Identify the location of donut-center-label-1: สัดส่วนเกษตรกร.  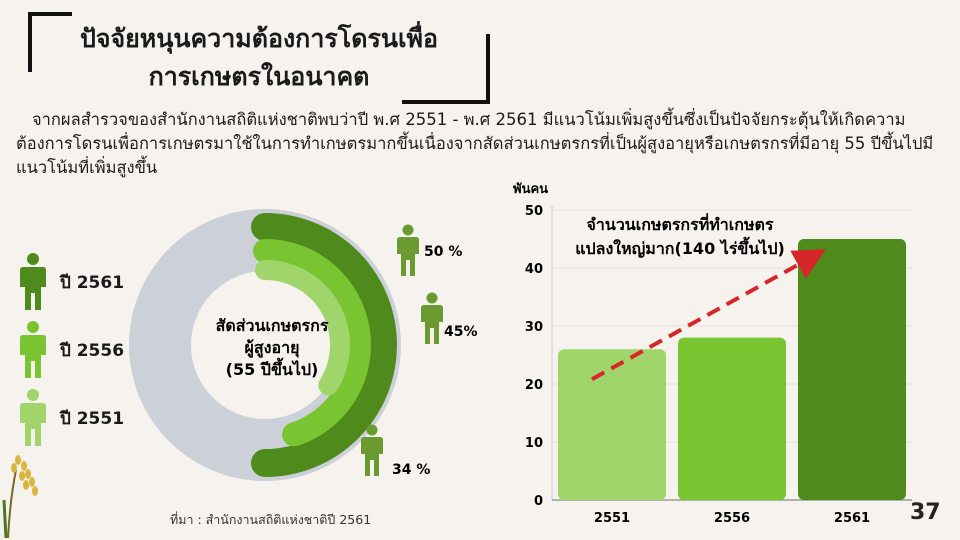
(272, 325).